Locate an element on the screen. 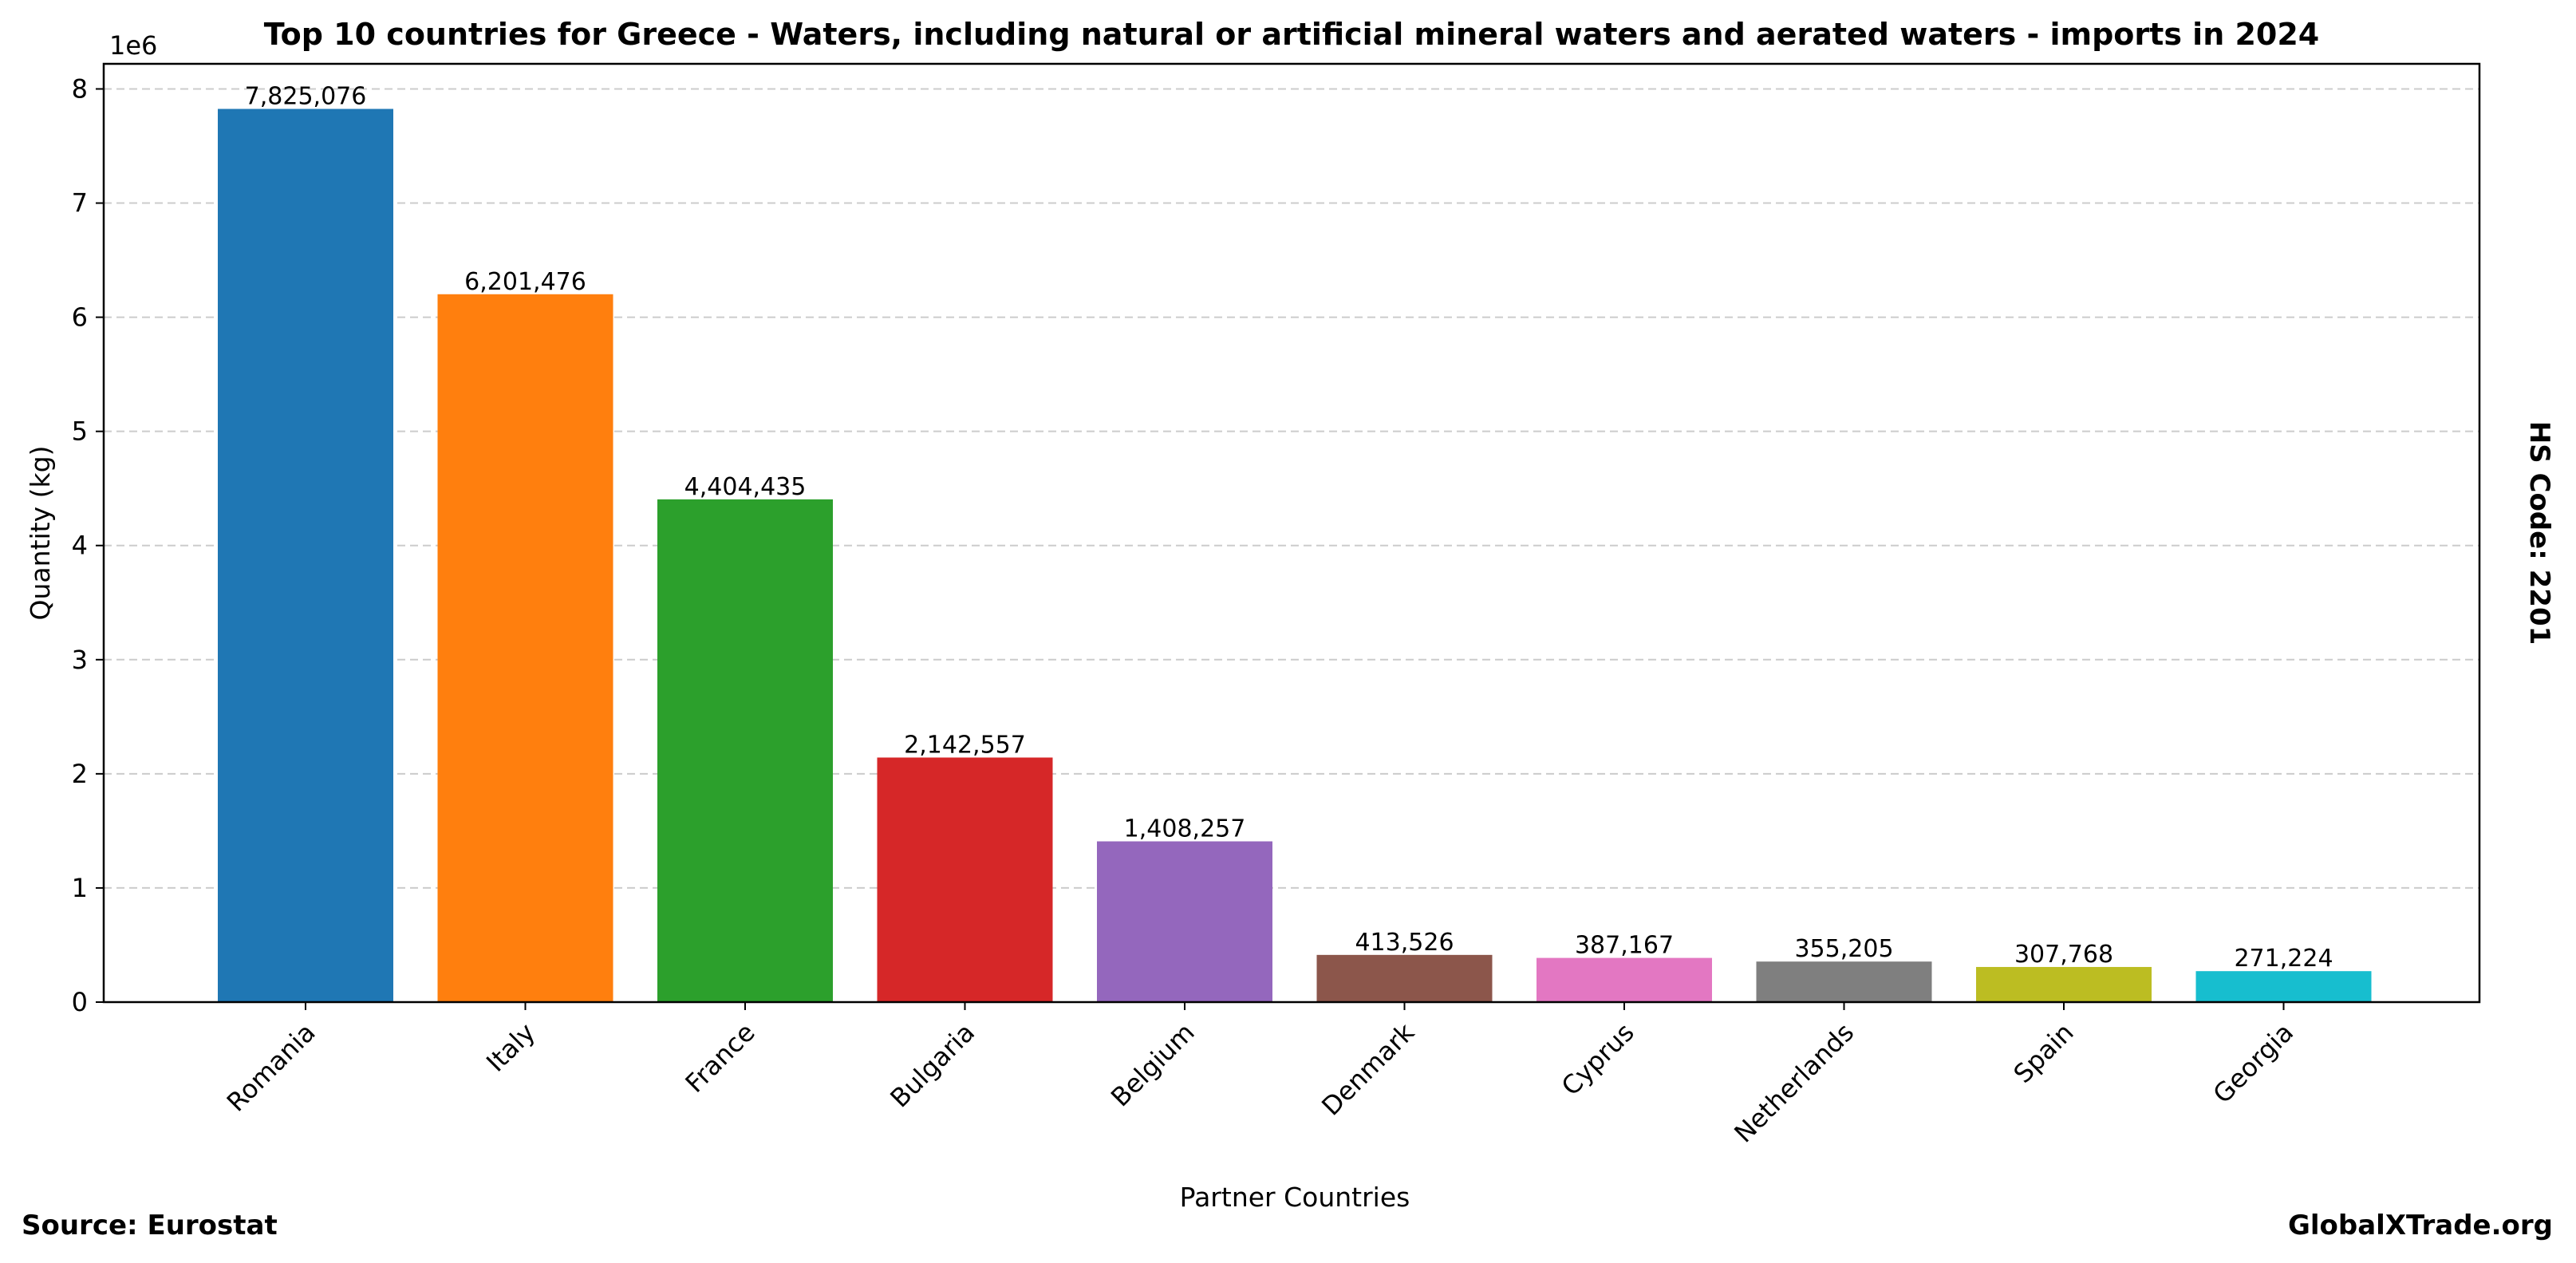 The width and height of the screenshot is (2576, 1263). bar-romania is located at coordinates (305, 555).